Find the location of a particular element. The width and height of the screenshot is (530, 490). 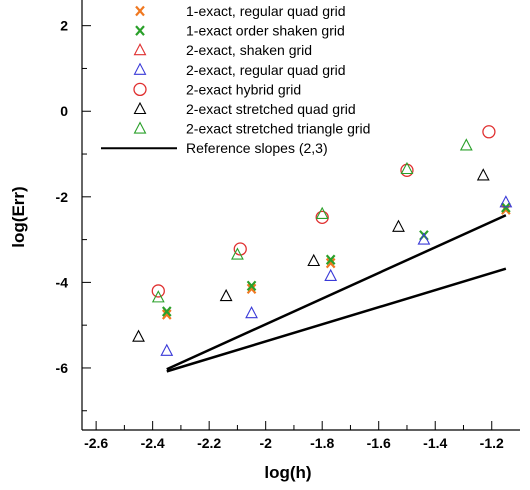

x-tick-label: -2 is located at coordinates (265, 443).